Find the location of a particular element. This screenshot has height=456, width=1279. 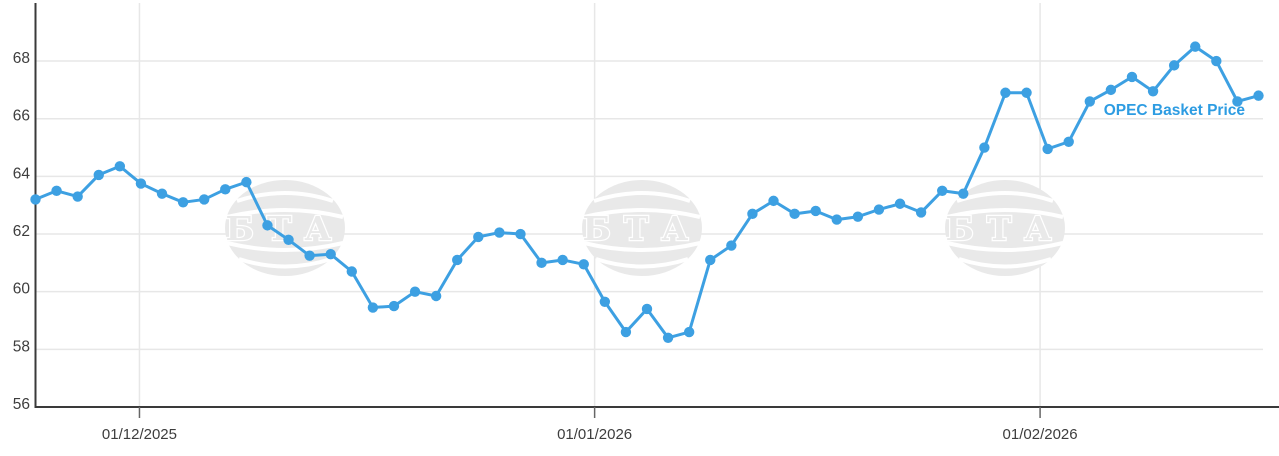

x-tick-label: 01/01/2026 is located at coordinates (594, 434).